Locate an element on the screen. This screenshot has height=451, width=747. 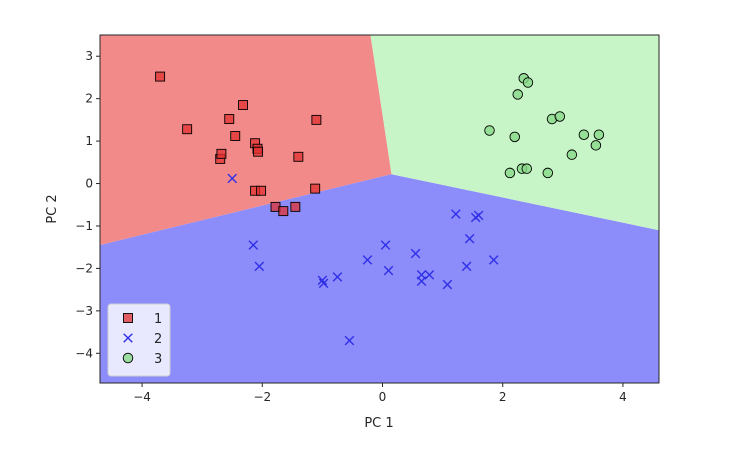
x-axis-title: PC 1 is located at coordinates (378, 423).